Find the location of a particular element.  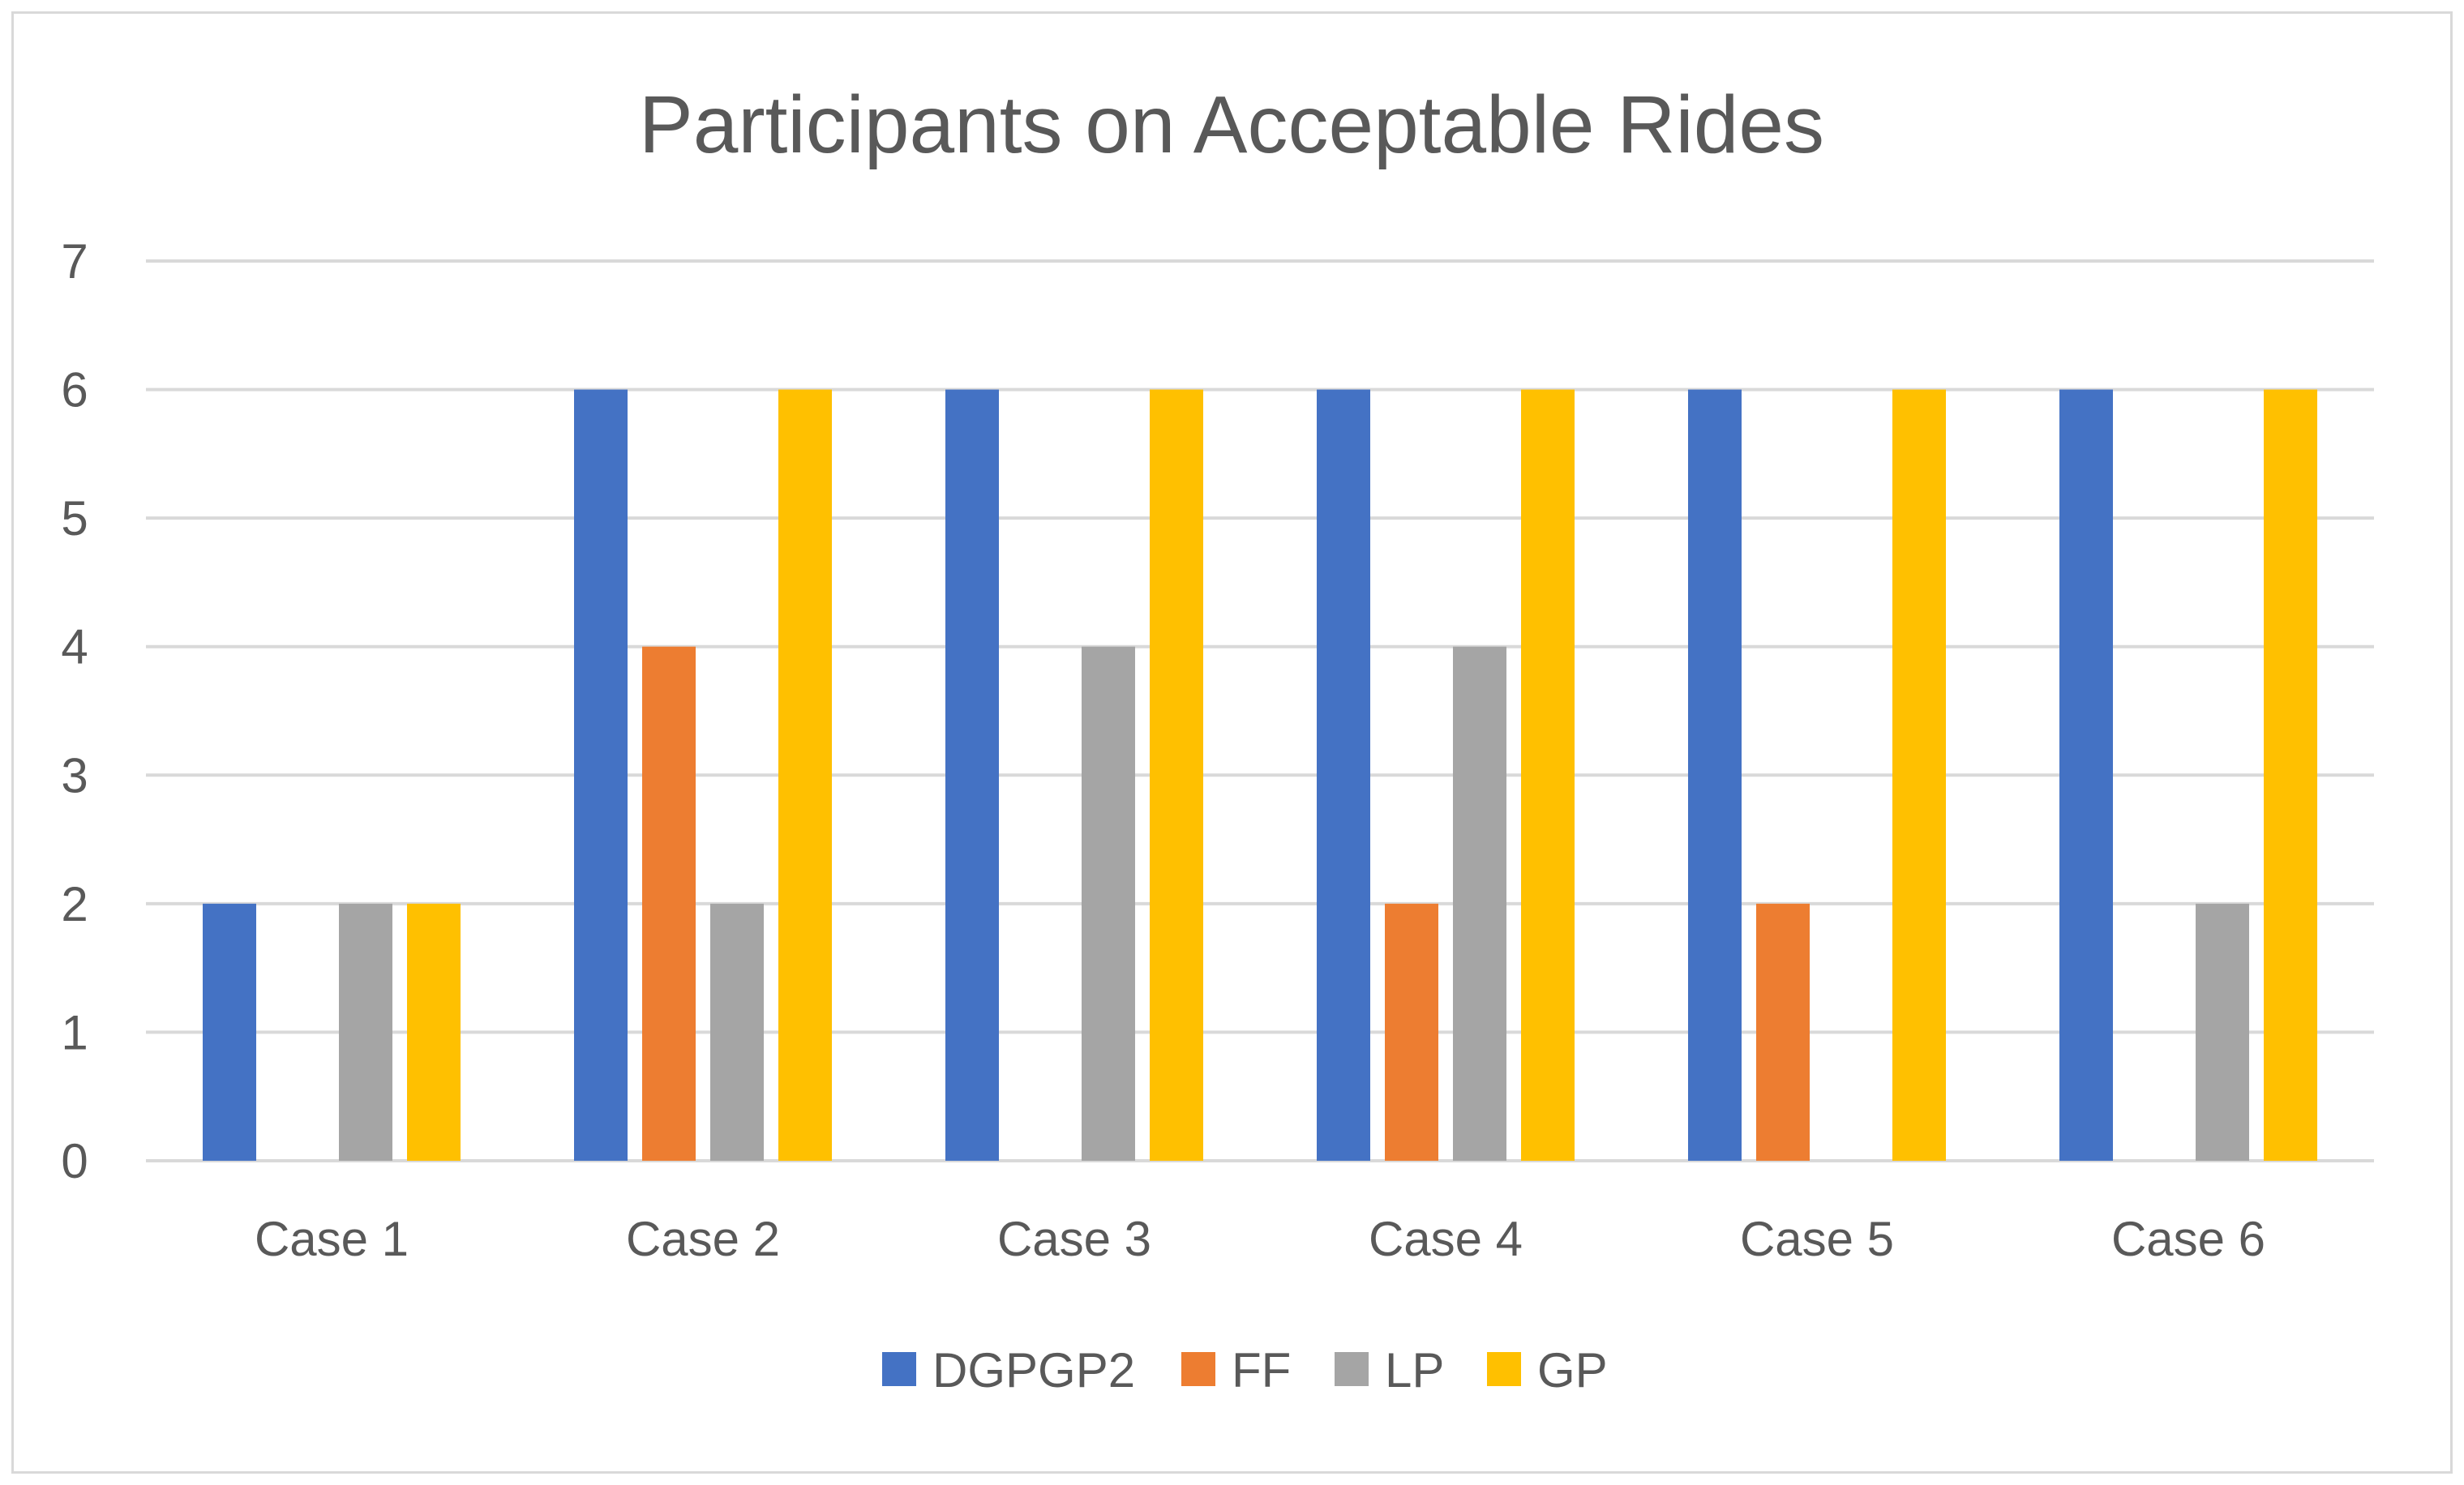

legend-swatch-ff is located at coordinates (1198, 1369).